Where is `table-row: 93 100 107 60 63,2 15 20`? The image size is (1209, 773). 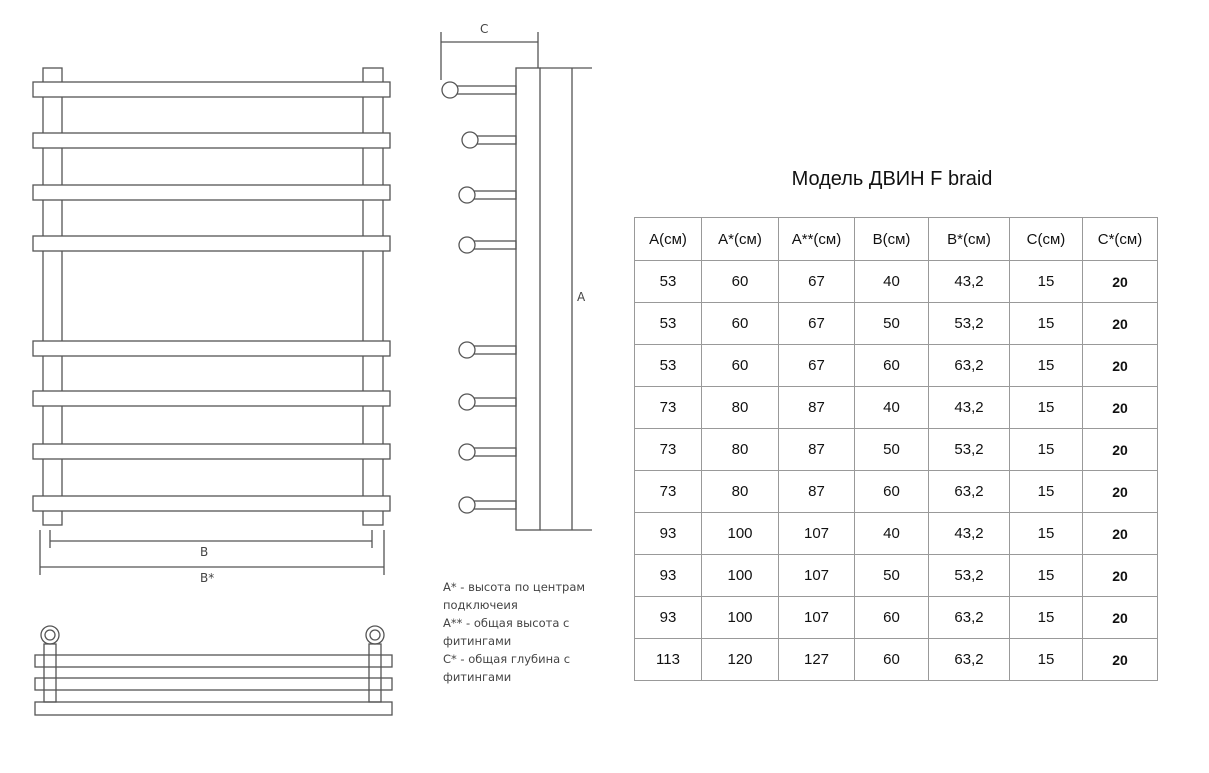 table-row: 93 100 107 60 63,2 15 20 is located at coordinates (896, 617).